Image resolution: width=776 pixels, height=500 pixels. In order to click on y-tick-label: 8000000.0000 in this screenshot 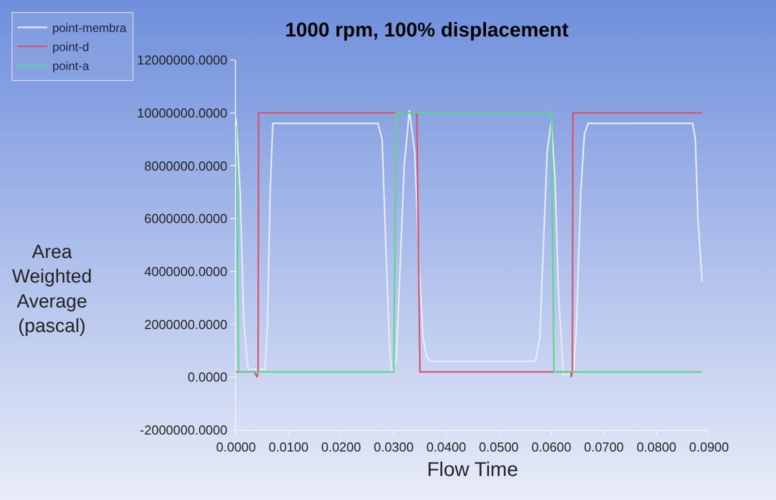, I will do `click(186, 166)`.